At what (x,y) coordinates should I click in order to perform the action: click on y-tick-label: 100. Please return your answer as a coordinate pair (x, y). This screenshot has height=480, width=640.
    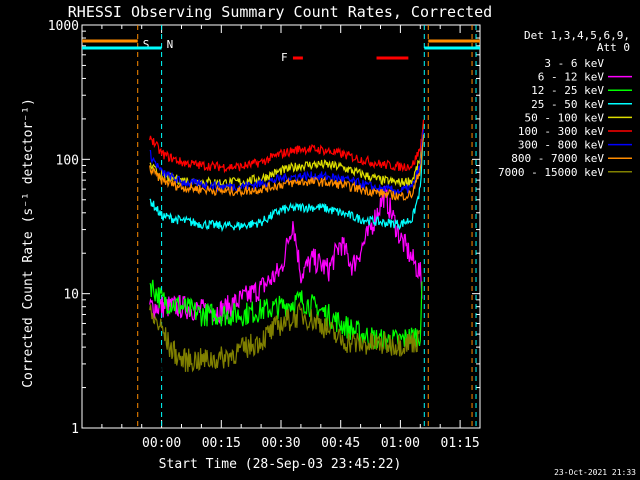
    Looking at the image, I should click on (67, 160).